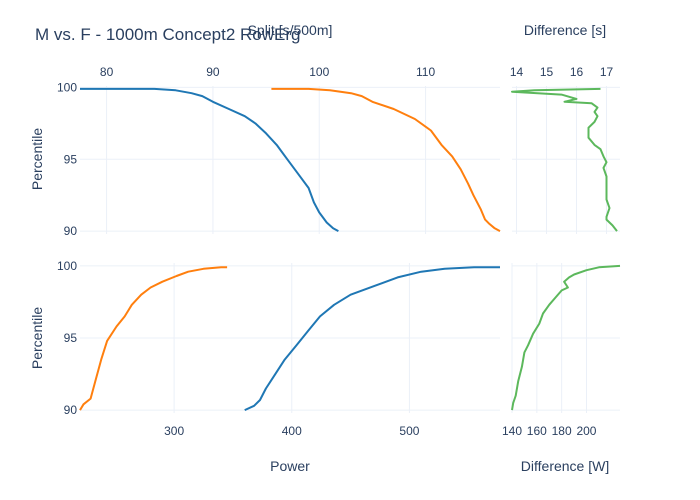  What do you see at coordinates (517, 72) in the screenshot?
I see `x-tick-label: 14` at bounding box center [517, 72].